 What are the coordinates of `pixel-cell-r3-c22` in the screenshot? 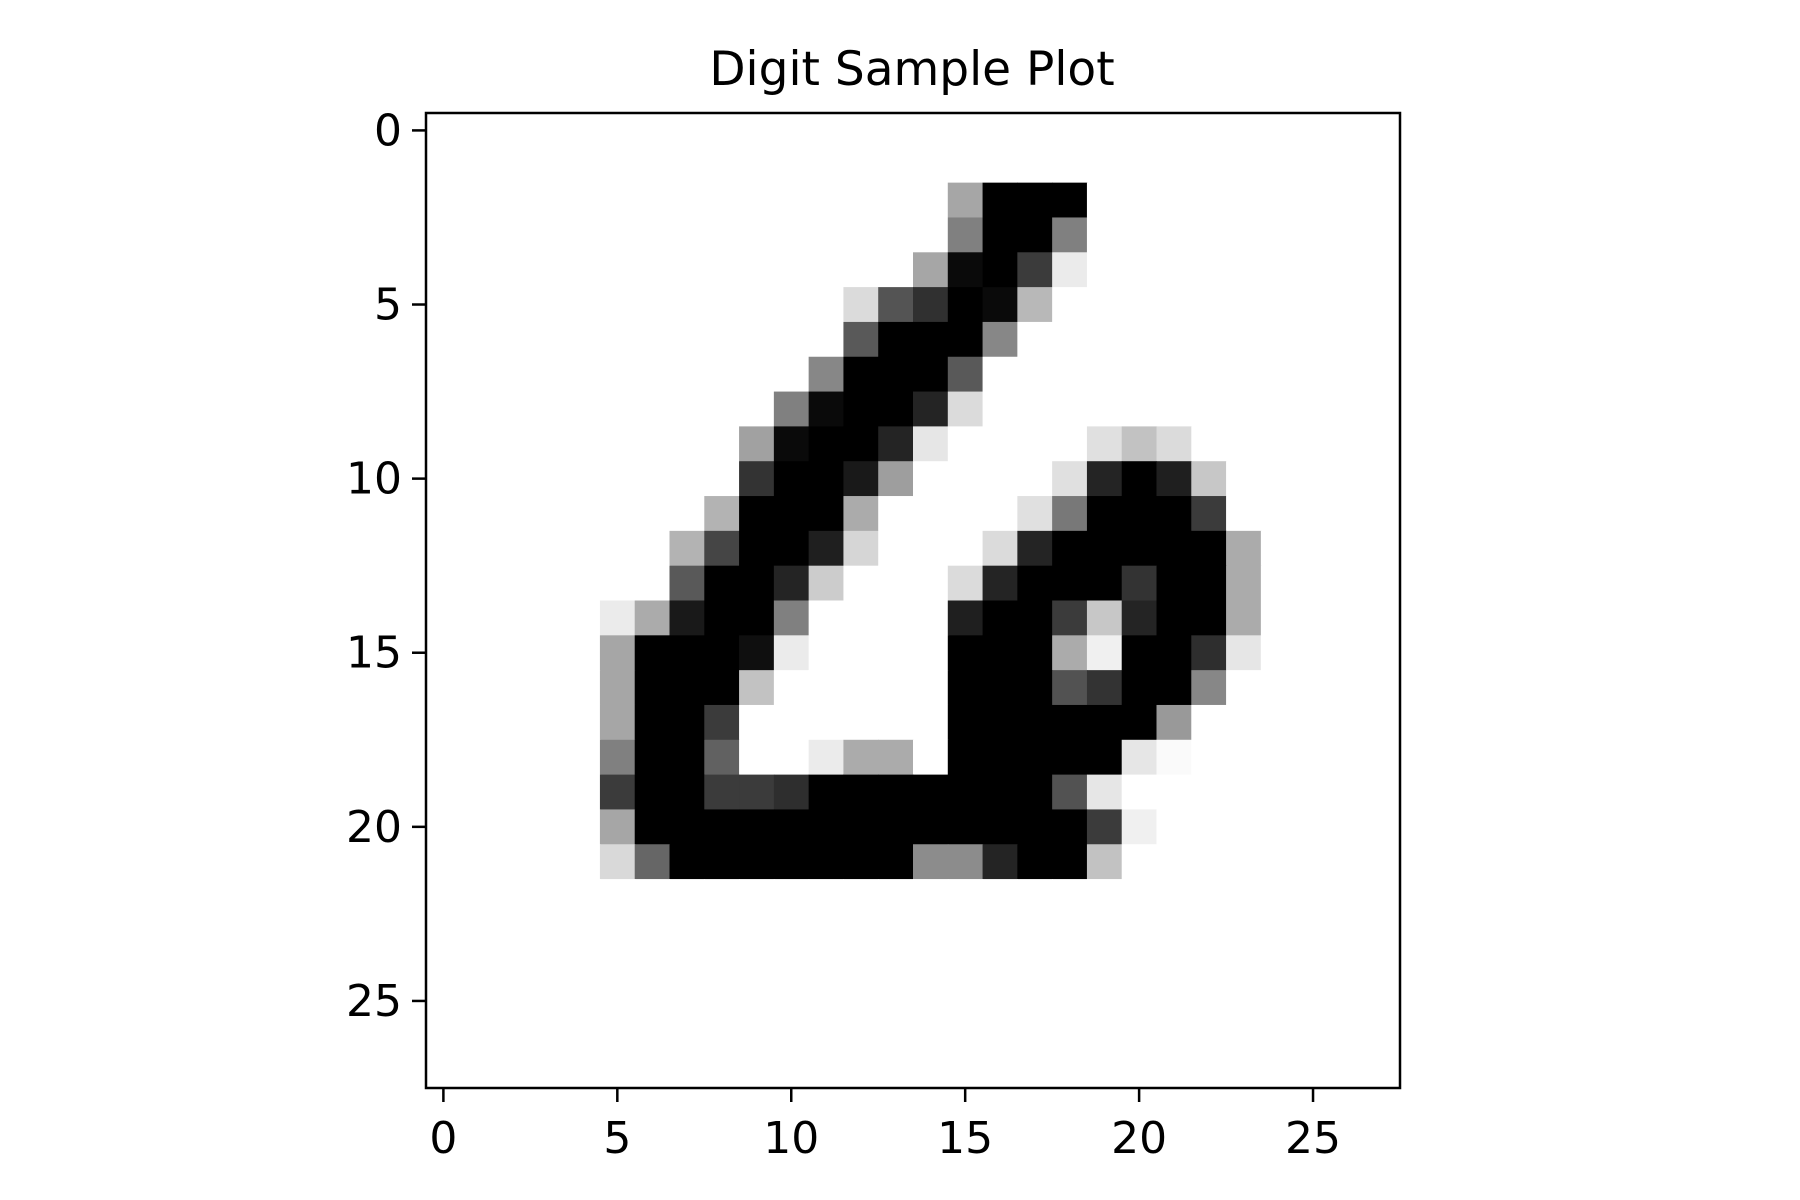 It's located at (1209, 235).